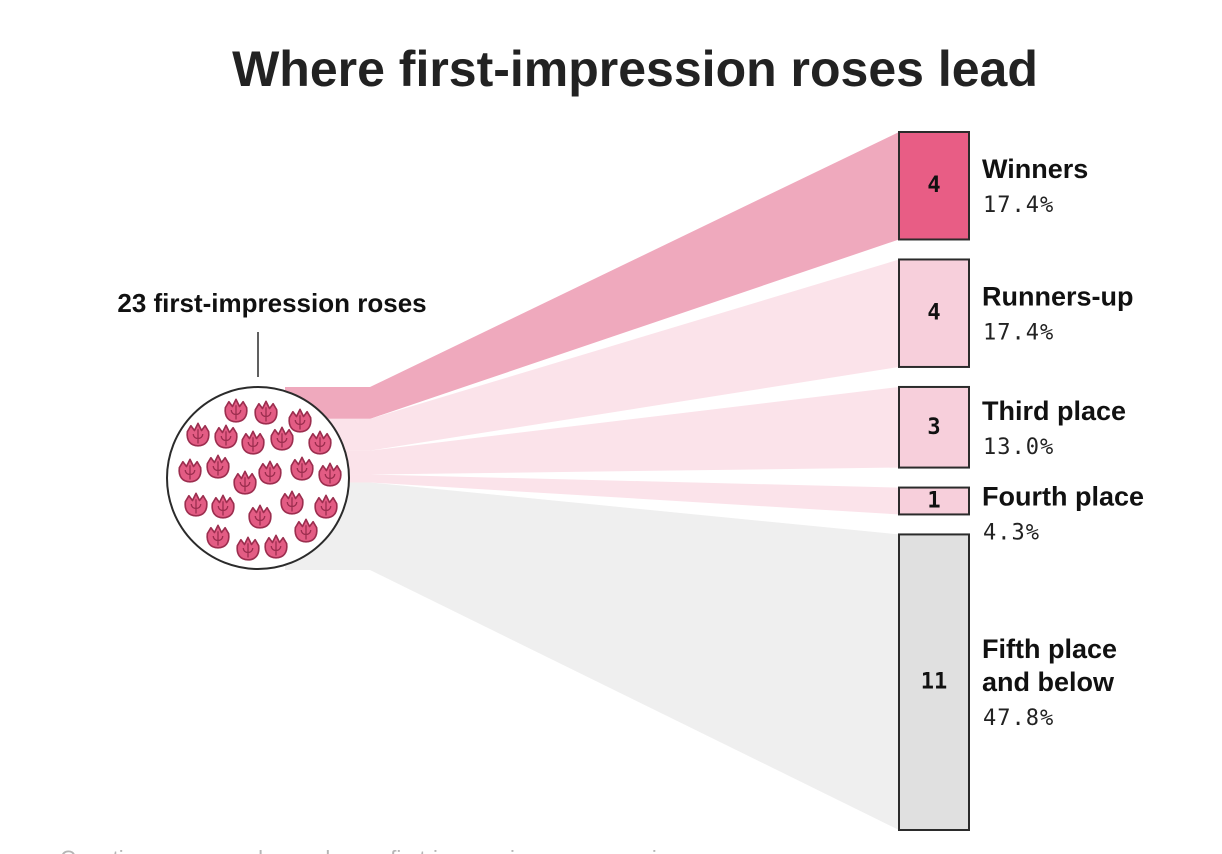 This screenshot has height=854, width=1222. I want to click on source-label: 23 first-impression roses, so click(271, 303).